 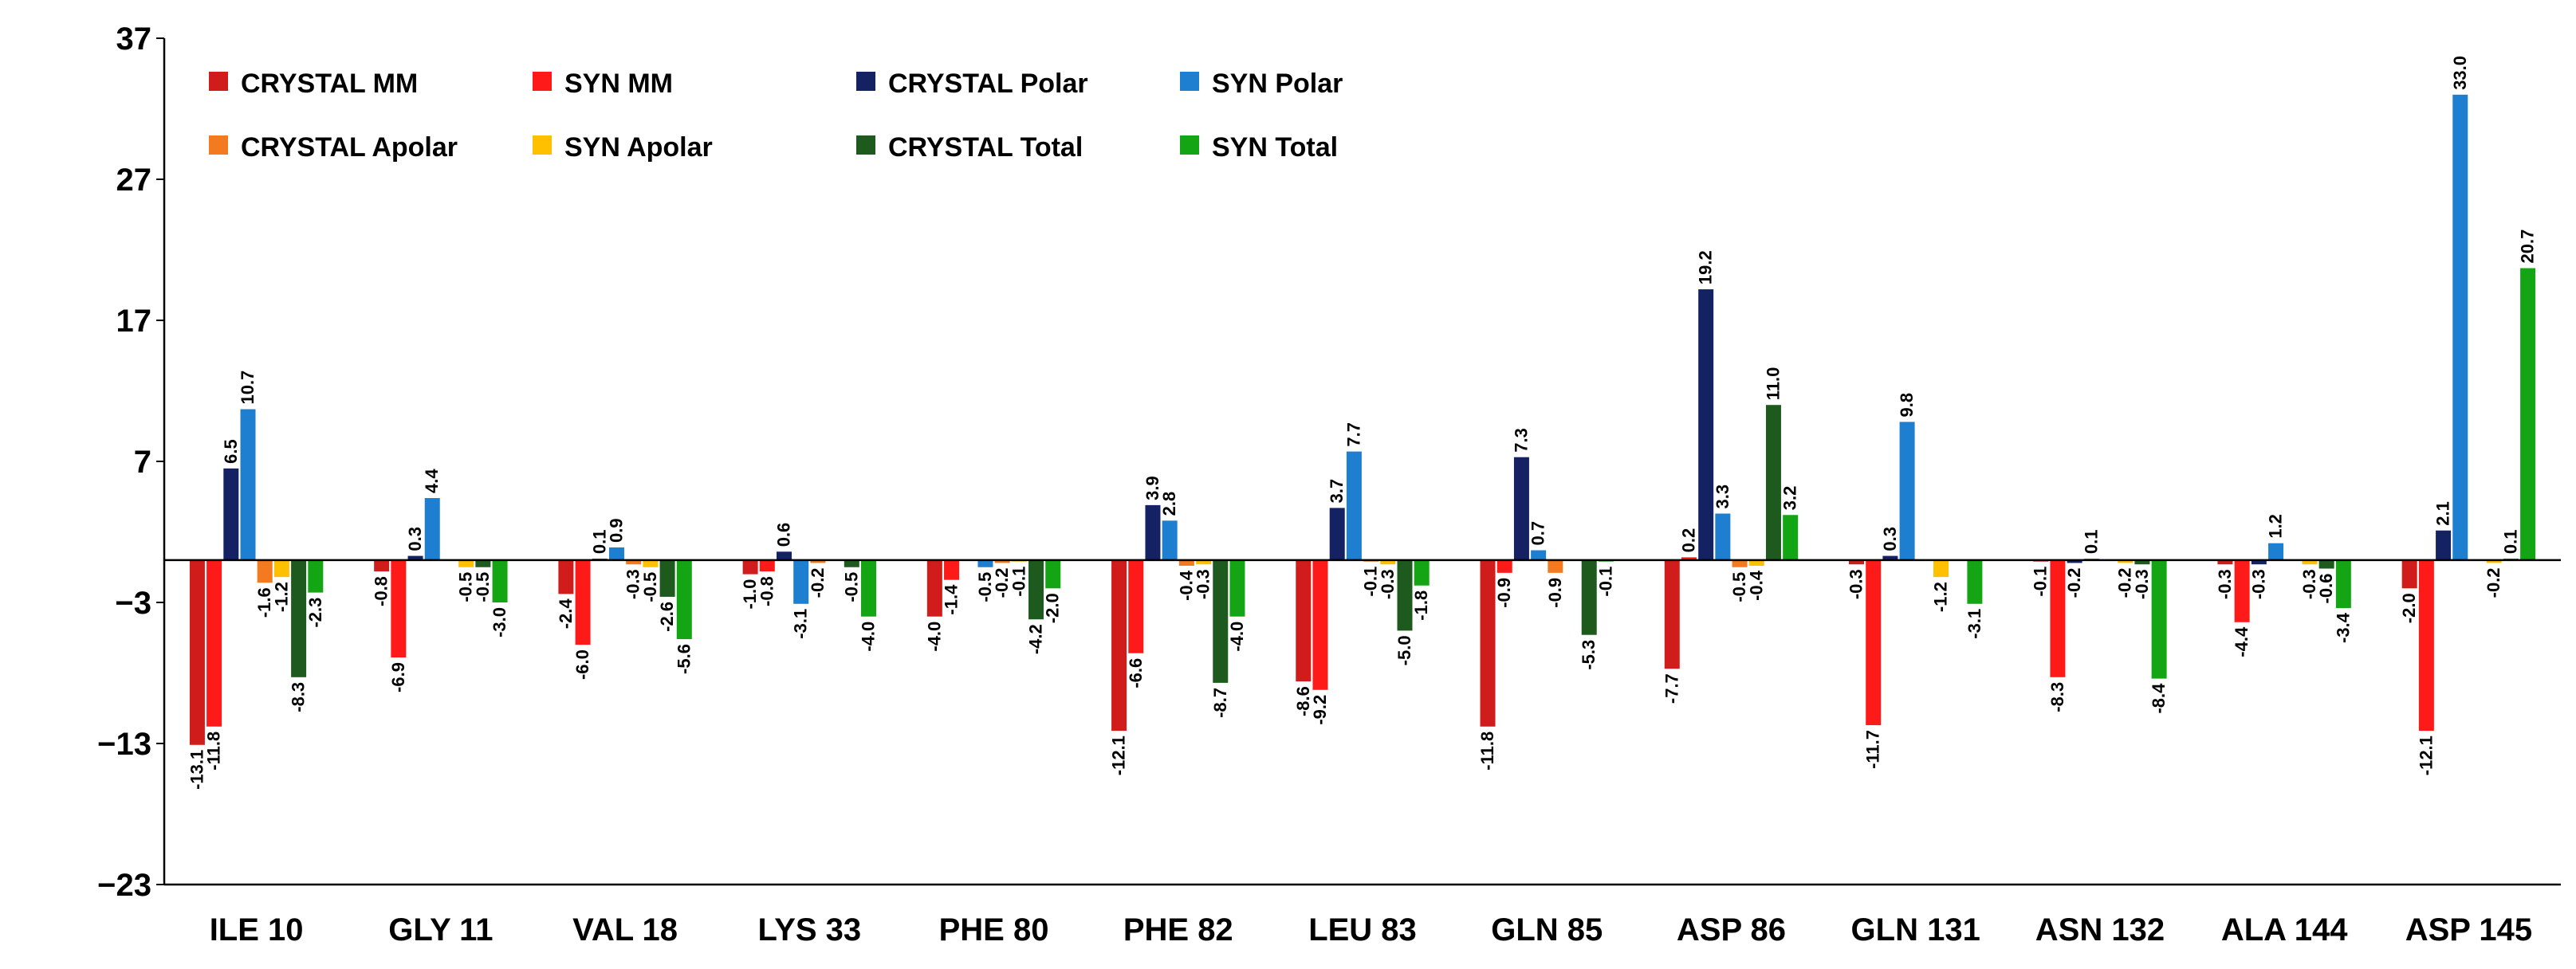 I want to click on data-label: -1.4, so click(x=952, y=599).